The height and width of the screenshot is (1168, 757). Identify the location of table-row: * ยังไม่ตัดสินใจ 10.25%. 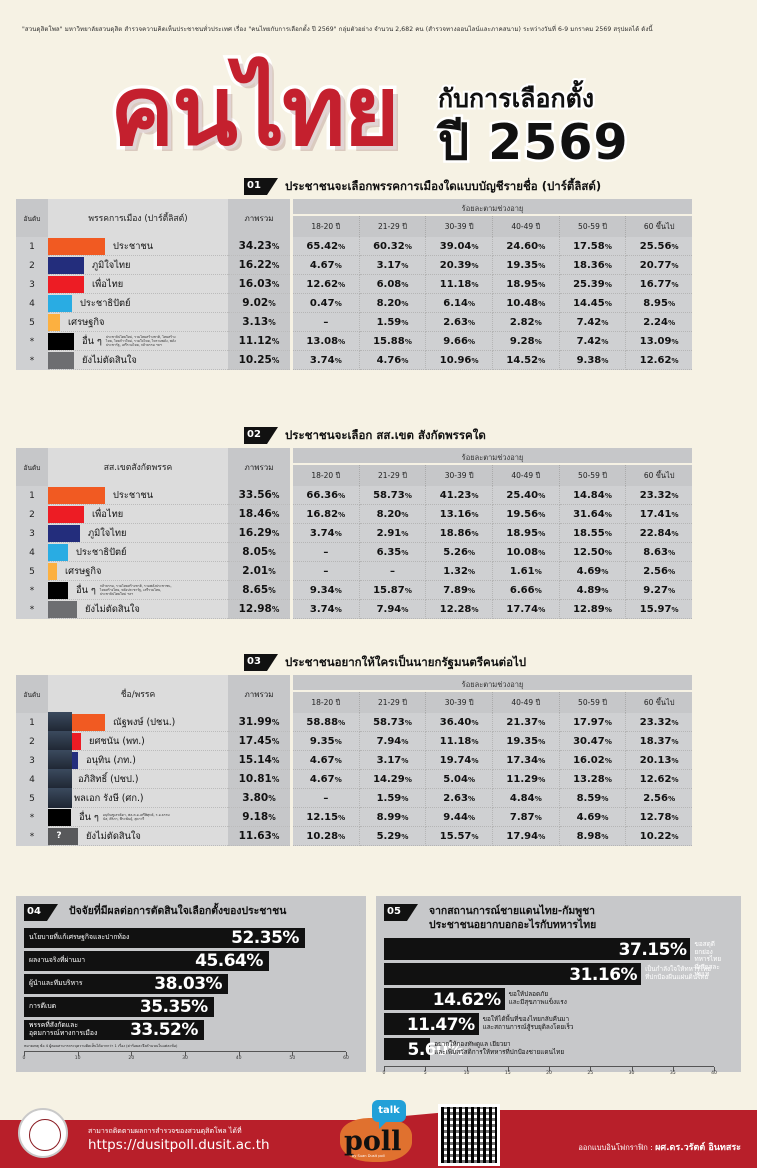
(153, 360).